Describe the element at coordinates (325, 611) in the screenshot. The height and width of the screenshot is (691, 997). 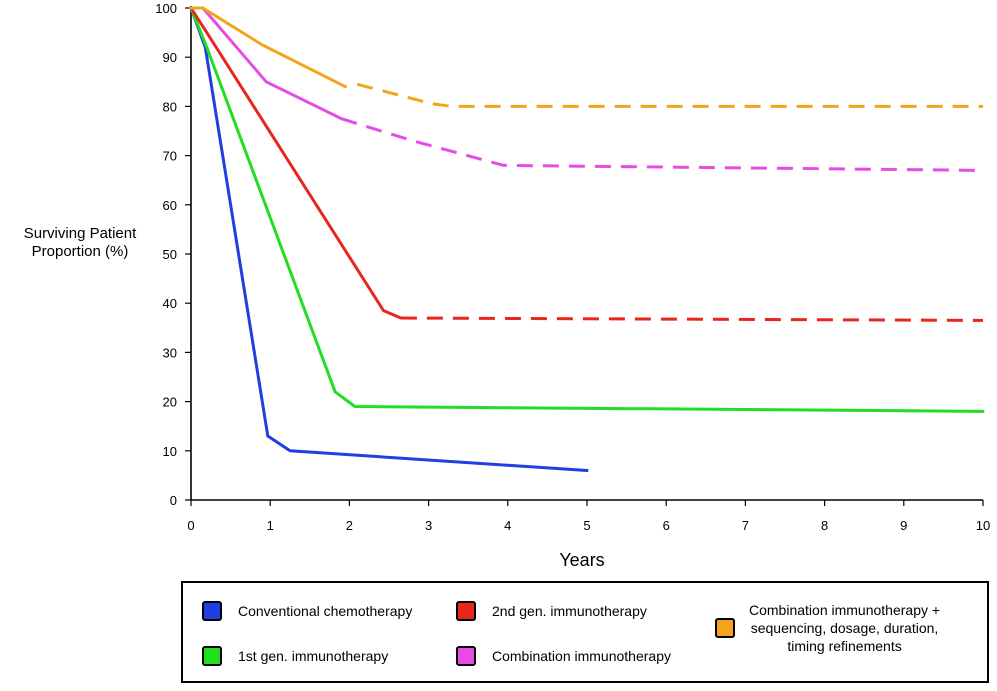
I see `legend-label-chemo: Conventional chemotherapy` at that location.